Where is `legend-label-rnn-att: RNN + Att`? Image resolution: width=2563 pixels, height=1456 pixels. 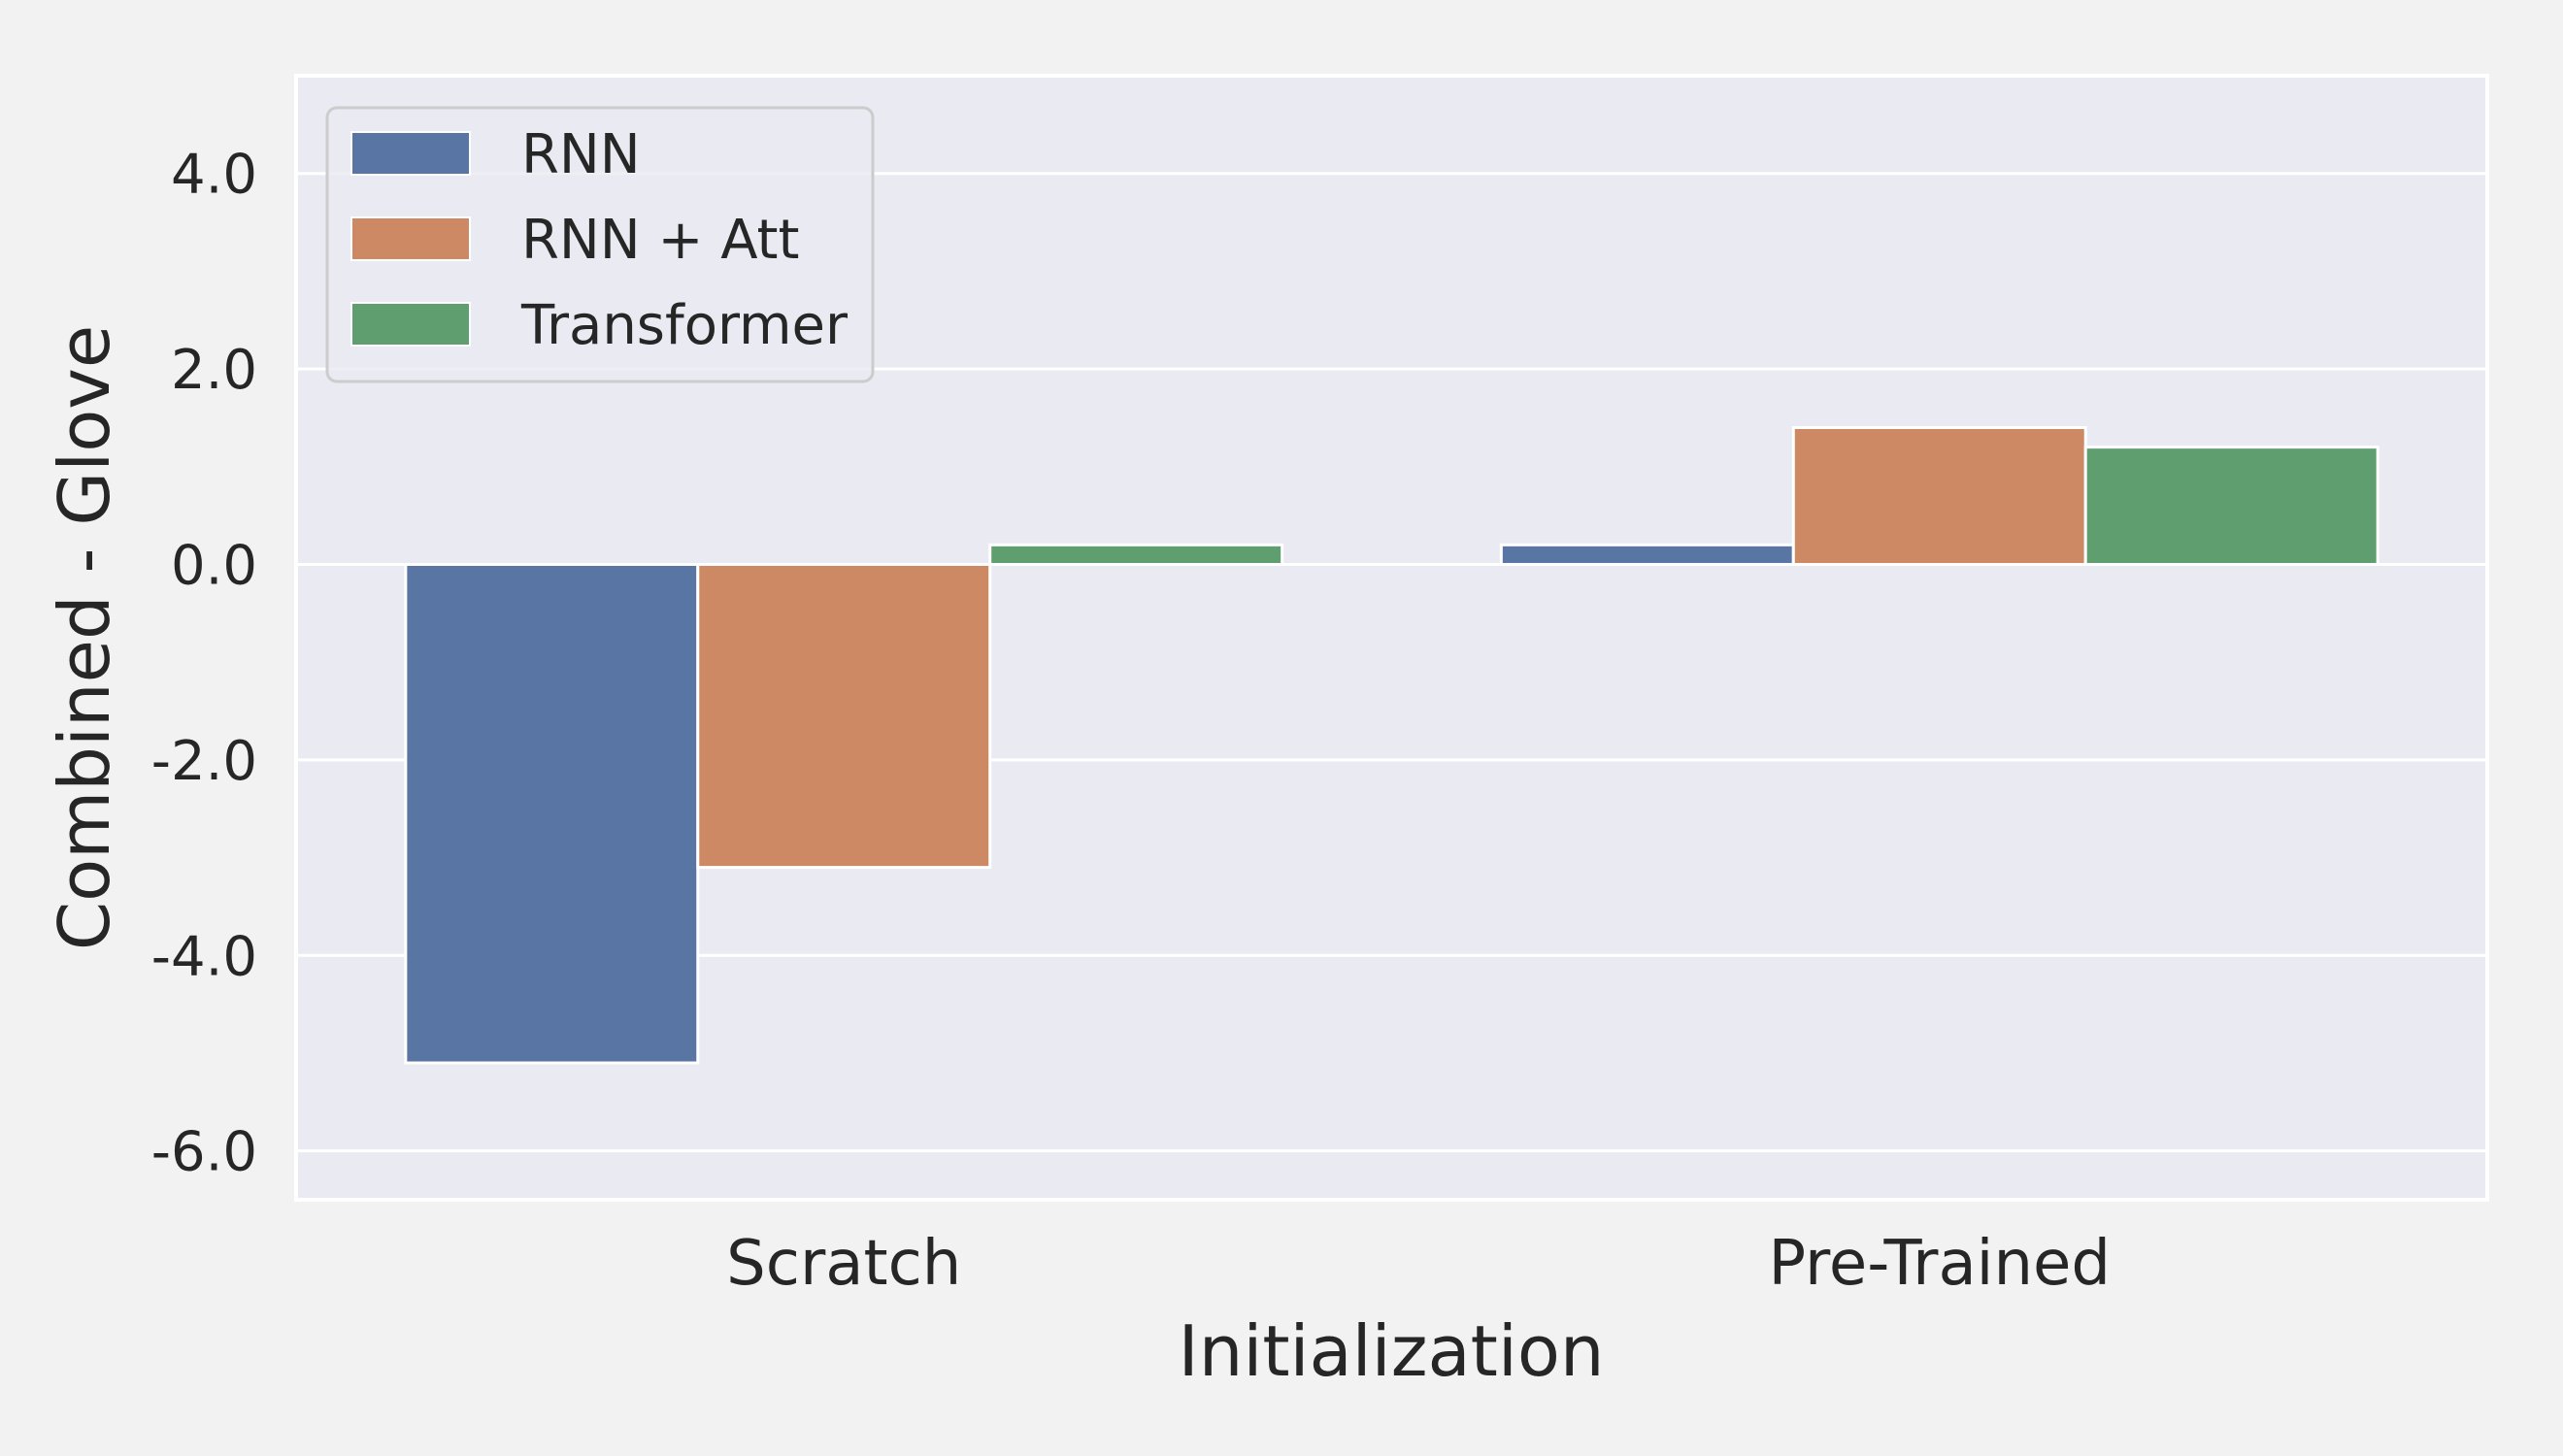
legend-label-rnn-att: RNN + Att is located at coordinates (660, 240).